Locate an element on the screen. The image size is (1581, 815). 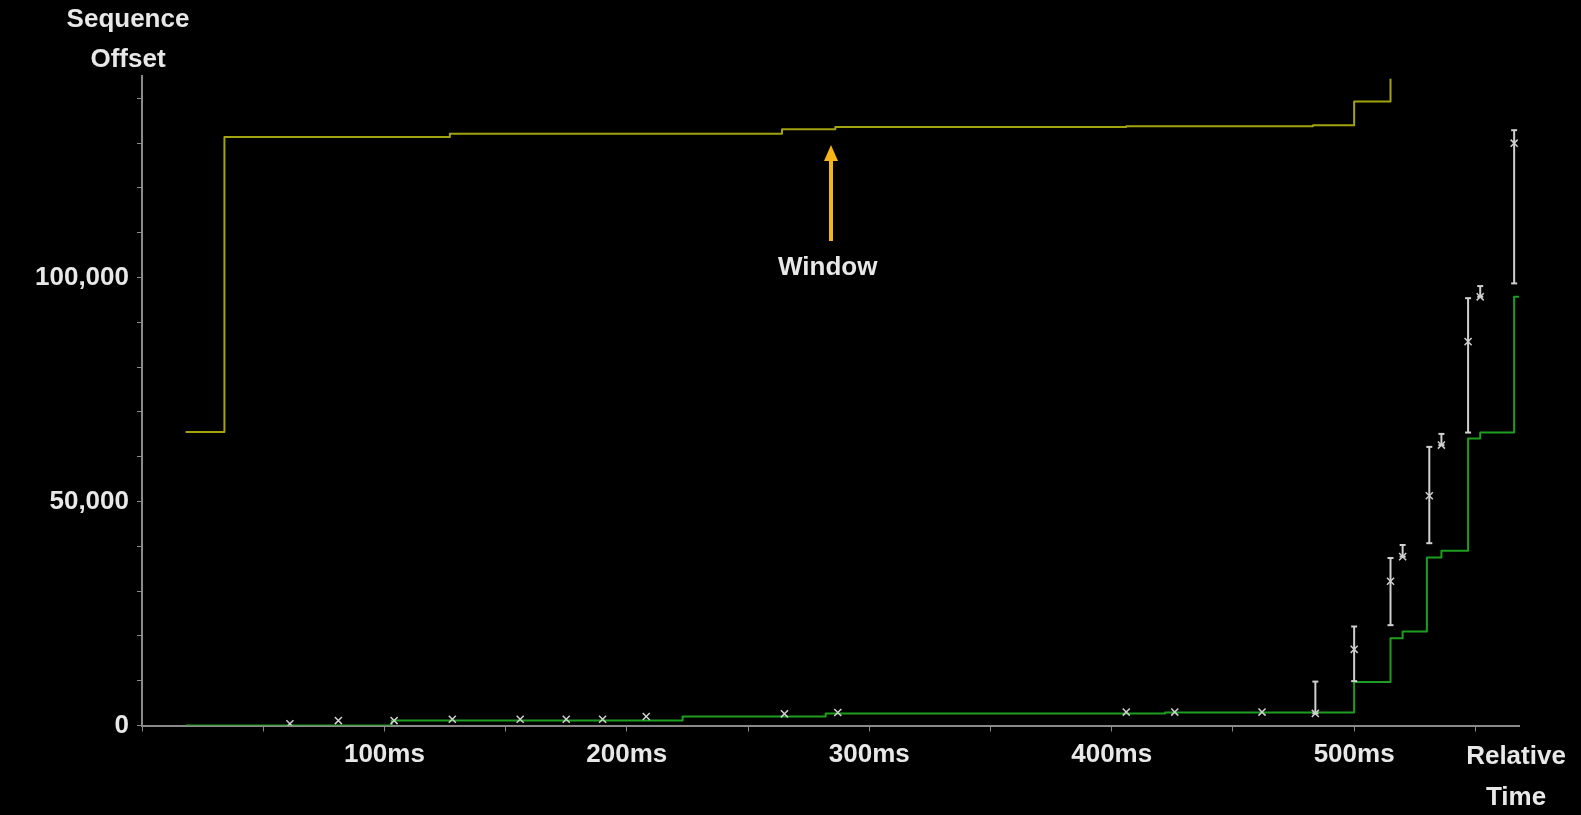
y-tick-label: 50,000 is located at coordinates (89, 499).